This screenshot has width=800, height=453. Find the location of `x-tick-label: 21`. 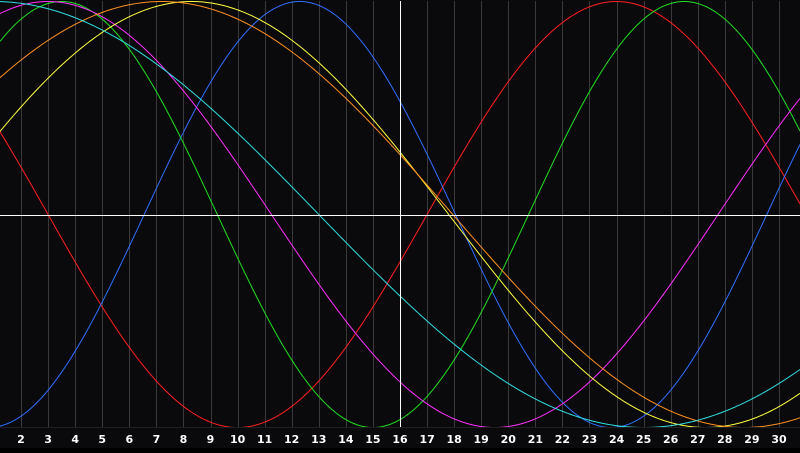

x-tick-label: 21 is located at coordinates (535, 439).